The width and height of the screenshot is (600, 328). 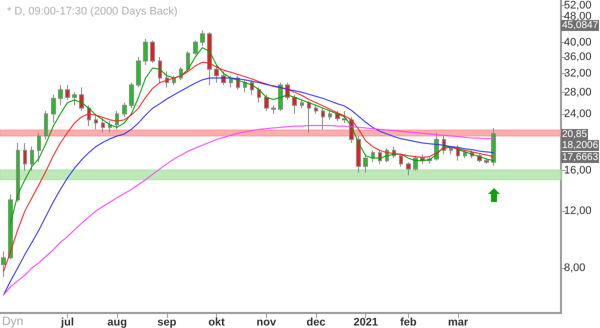 What do you see at coordinates (13, 321) in the screenshot?
I see `text: Dyn` at bounding box center [13, 321].